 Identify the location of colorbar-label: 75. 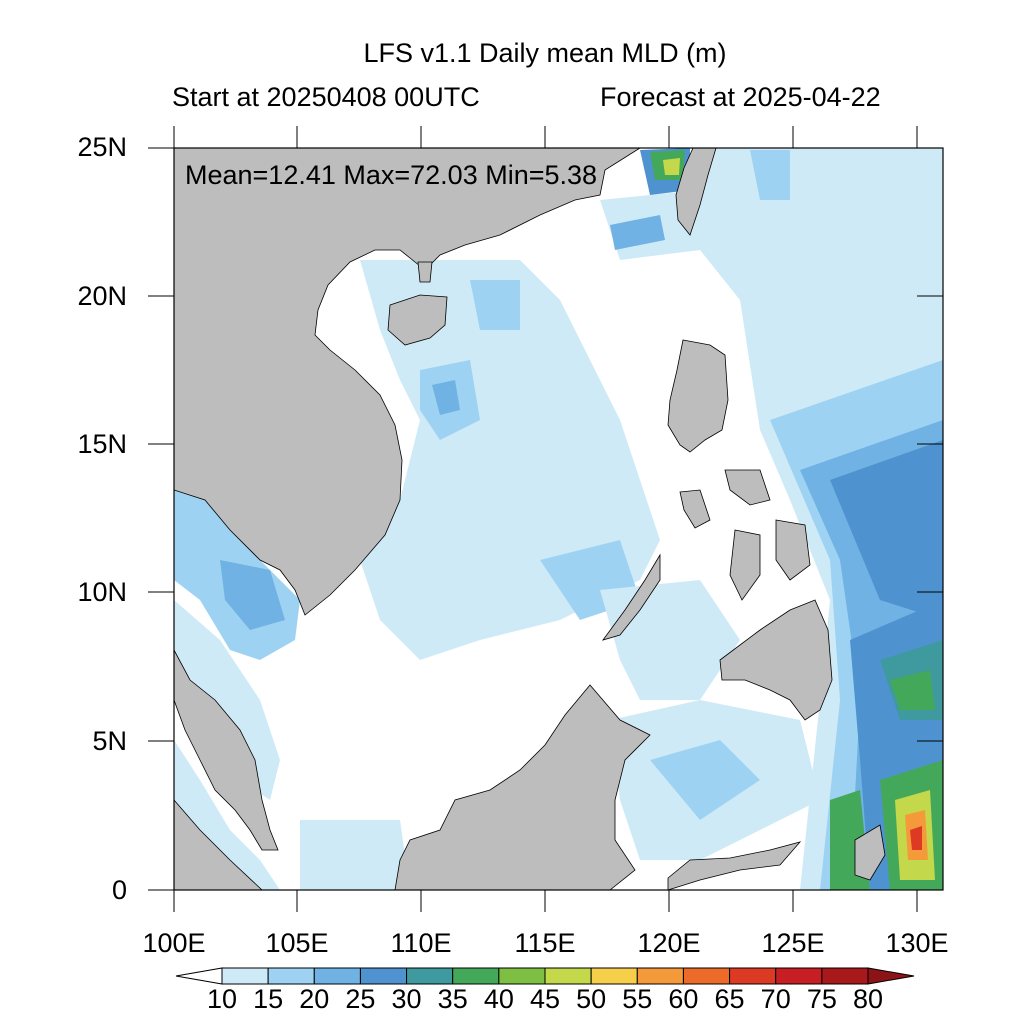
(821, 999).